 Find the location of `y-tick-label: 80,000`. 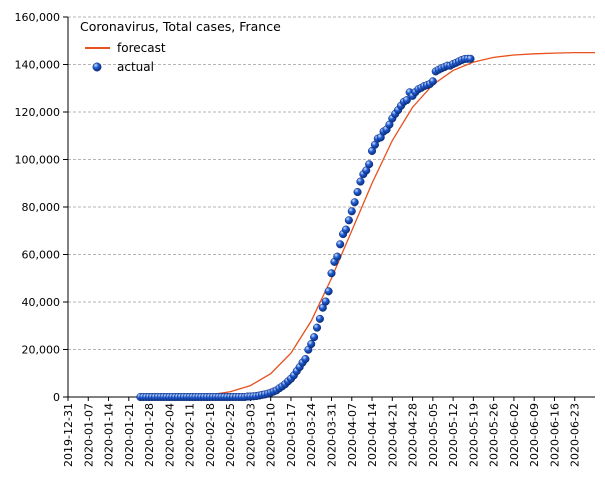

y-tick-label: 80,000 is located at coordinates (41, 207).